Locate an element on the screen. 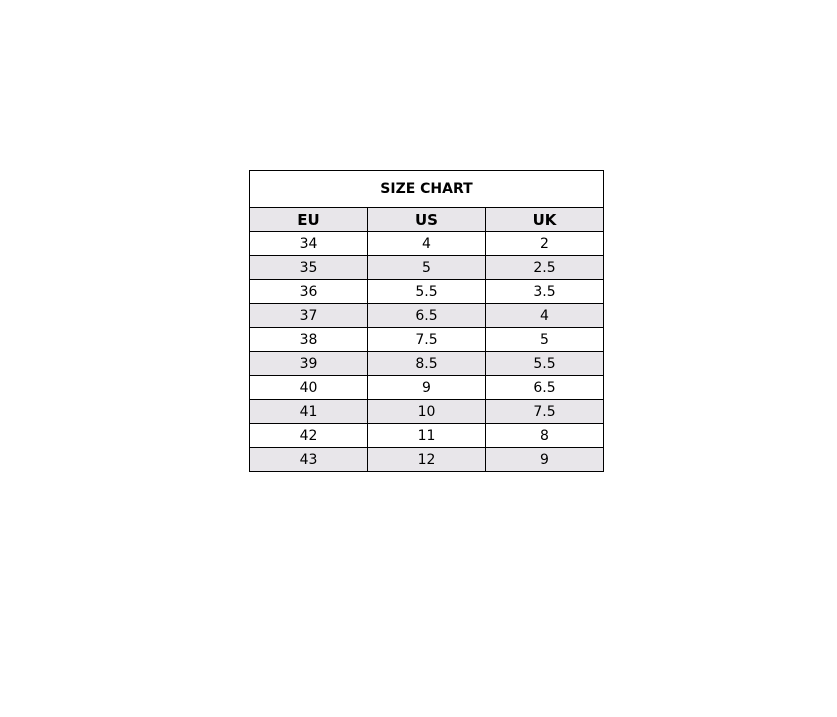  header-row: EU US UK is located at coordinates (426, 219).